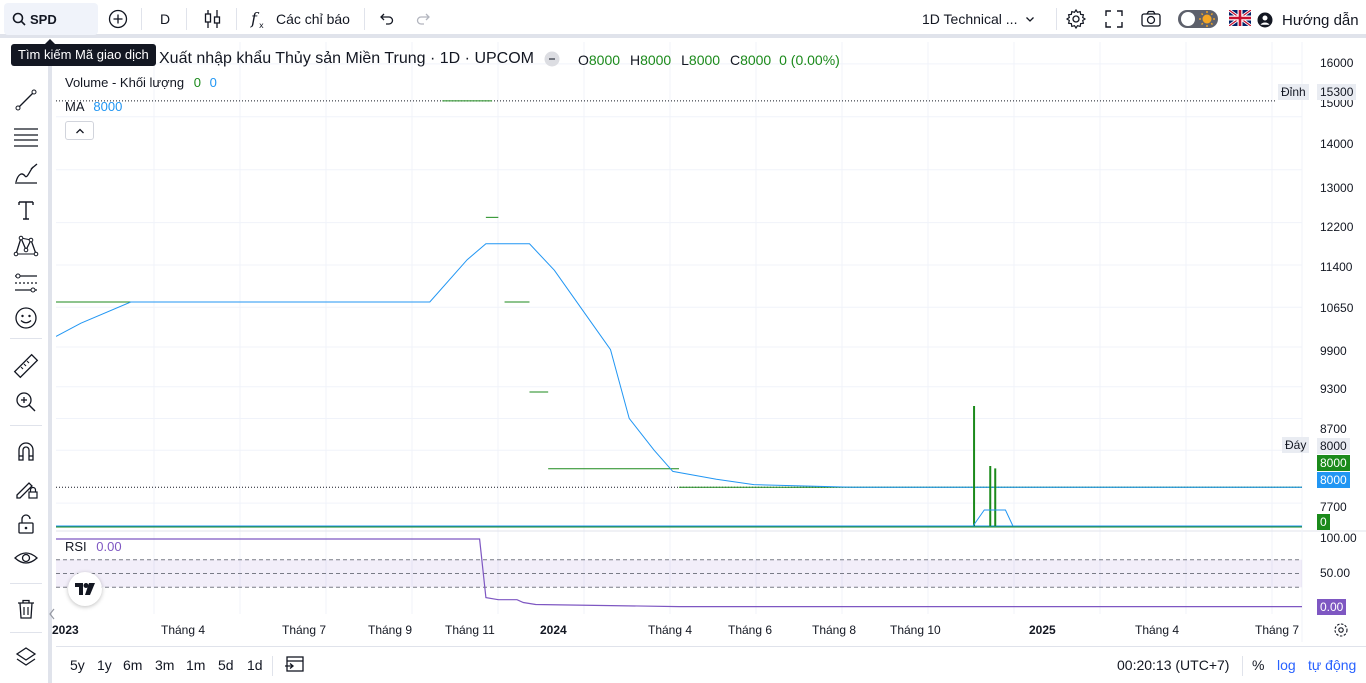  What do you see at coordinates (26, 318) in the screenshot?
I see `emoji-icon` at bounding box center [26, 318].